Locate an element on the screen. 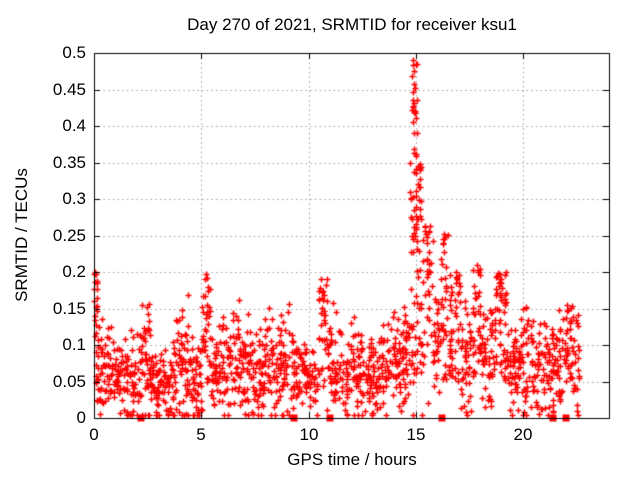 The image size is (640, 480). y-tick-label: 0 is located at coordinates (81, 417).